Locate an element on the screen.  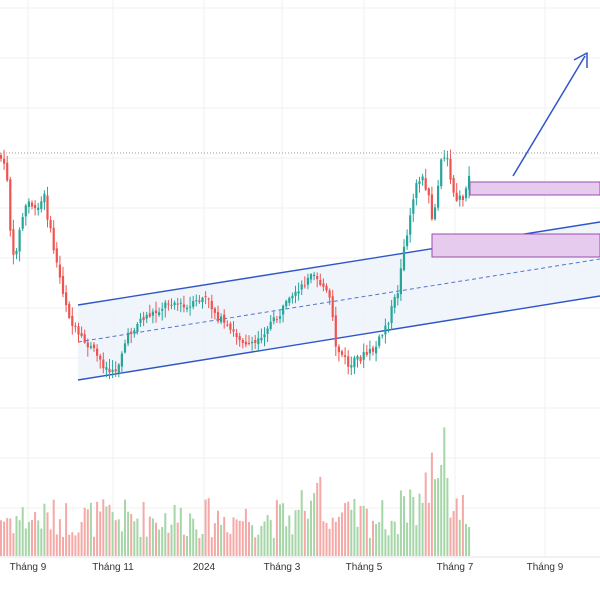
channel-lower-line is located at coordinates (338, 338).